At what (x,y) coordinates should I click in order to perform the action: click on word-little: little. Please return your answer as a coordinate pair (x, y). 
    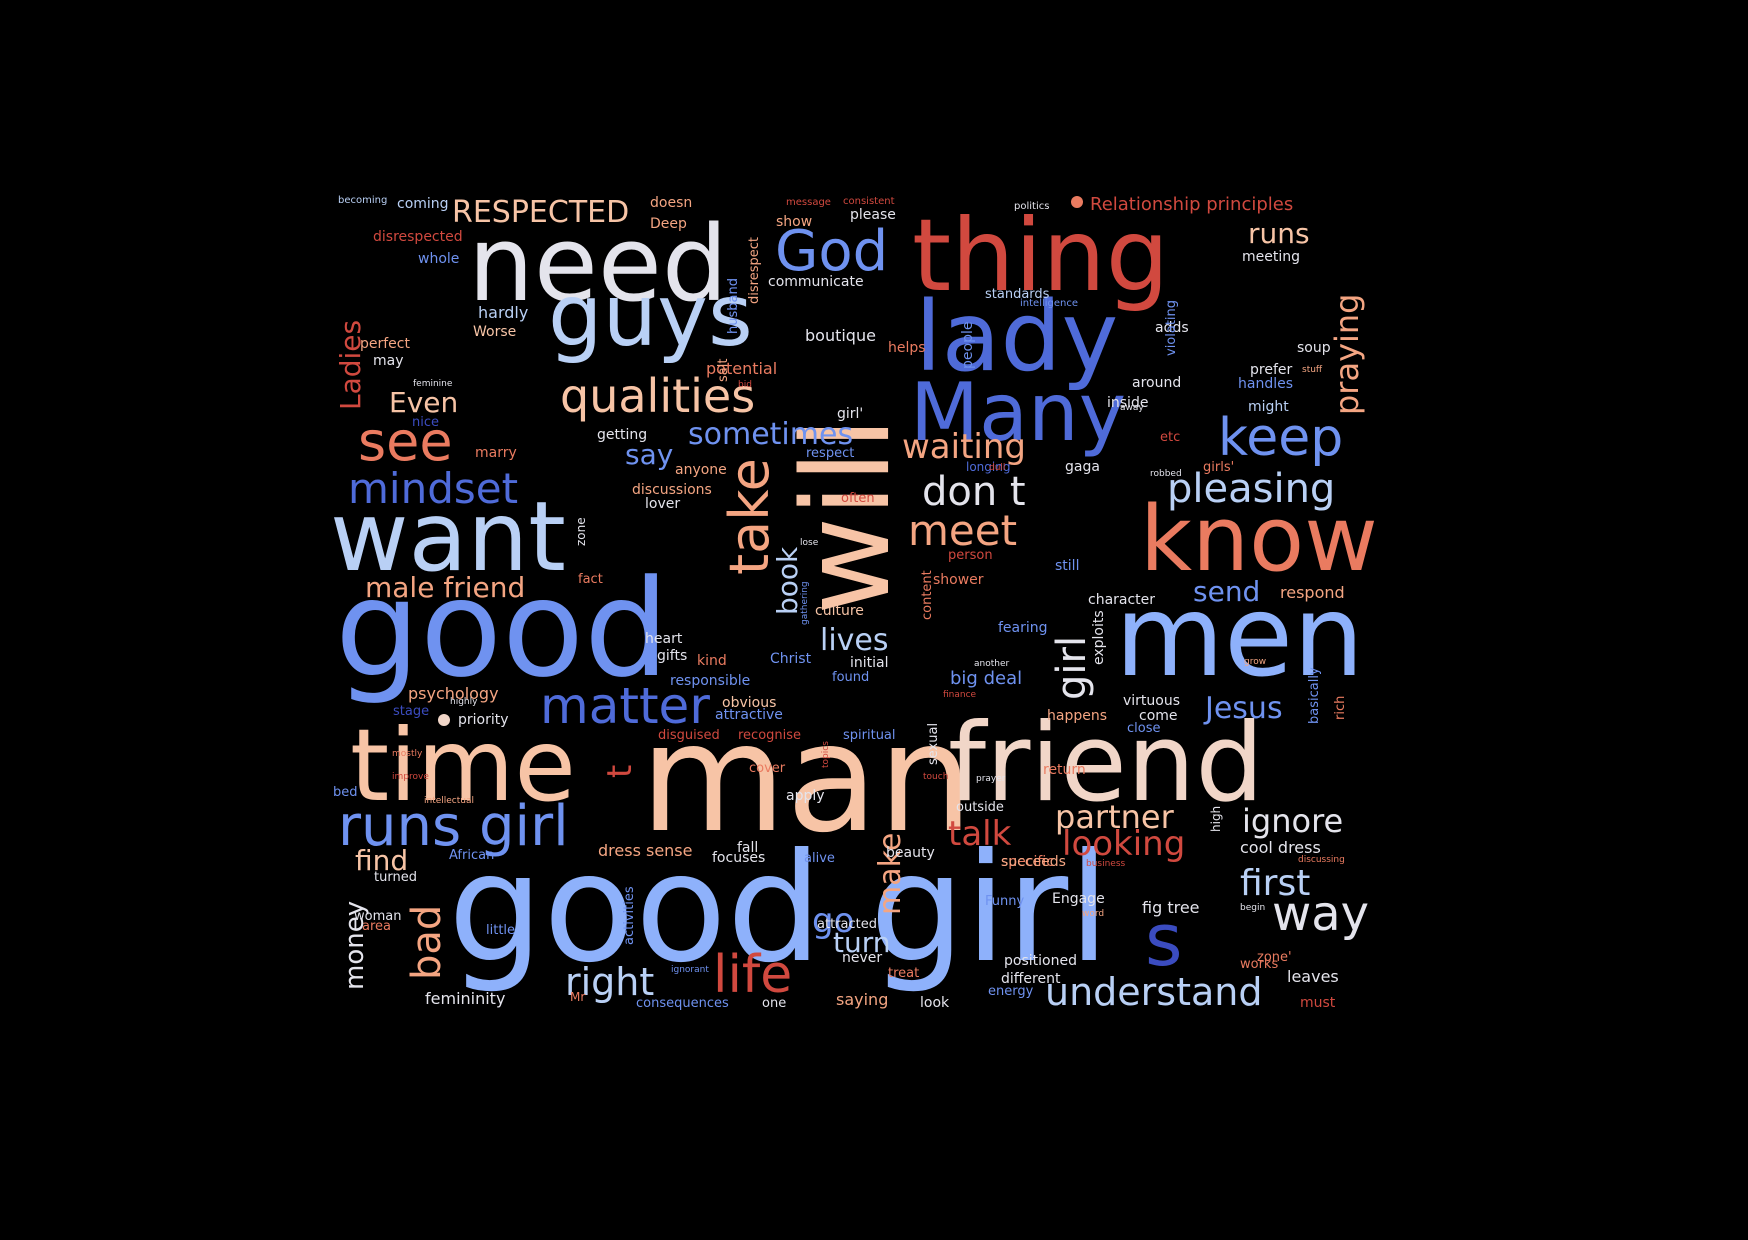
    Looking at the image, I should click on (500, 930).